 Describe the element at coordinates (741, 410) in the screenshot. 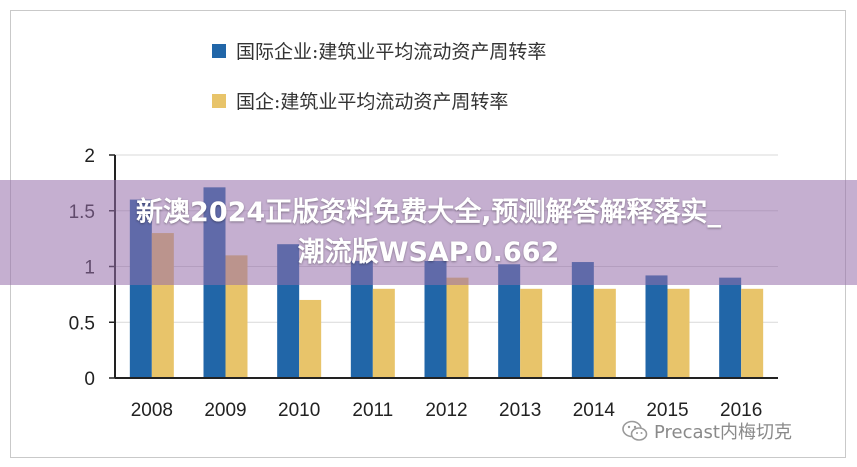

I see `x-tick-label: 2016` at that location.